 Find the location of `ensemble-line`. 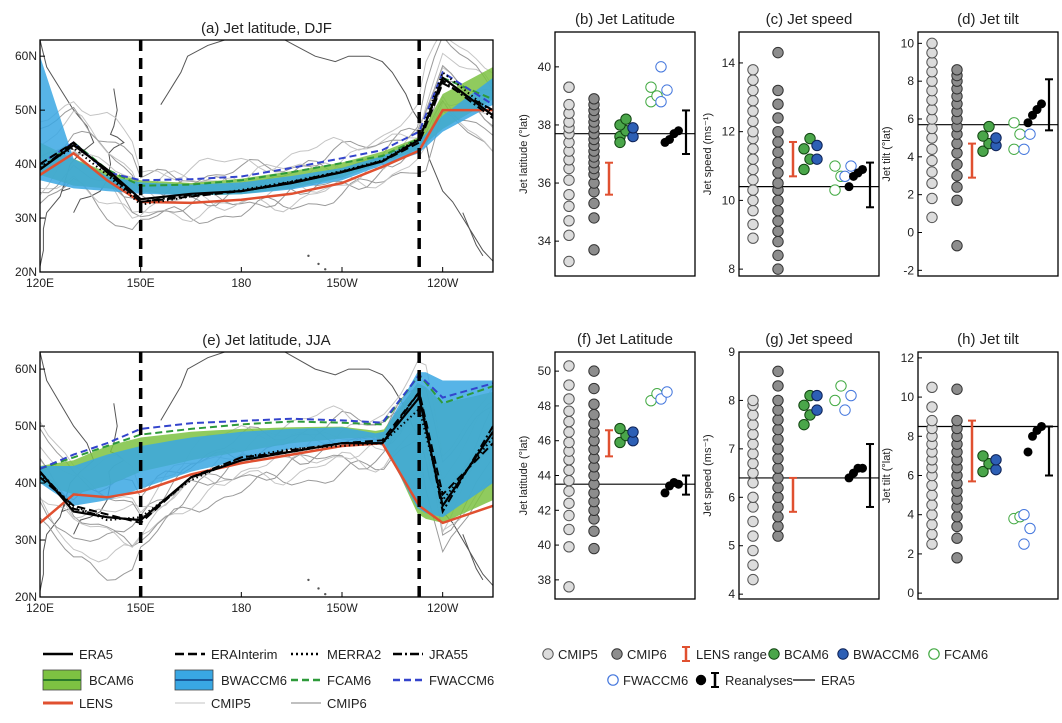

ensemble-line is located at coordinates (266, 110).